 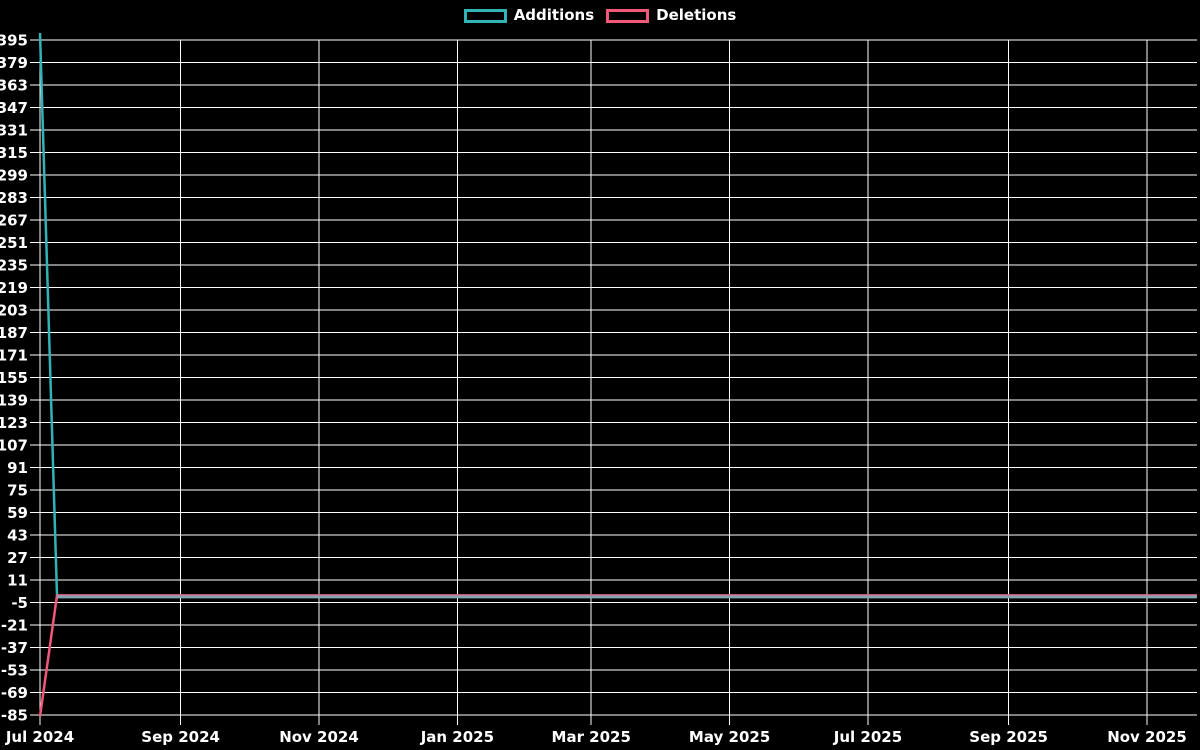 I want to click on y-tick-label: 267, so click(x=14, y=221).